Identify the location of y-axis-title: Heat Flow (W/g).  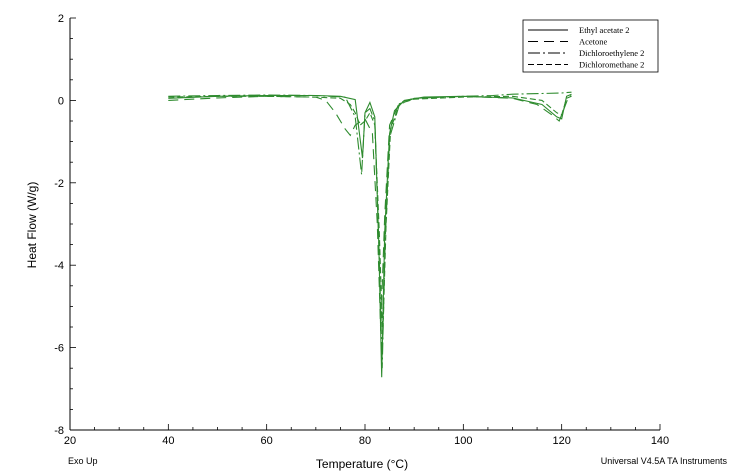
(32, 225).